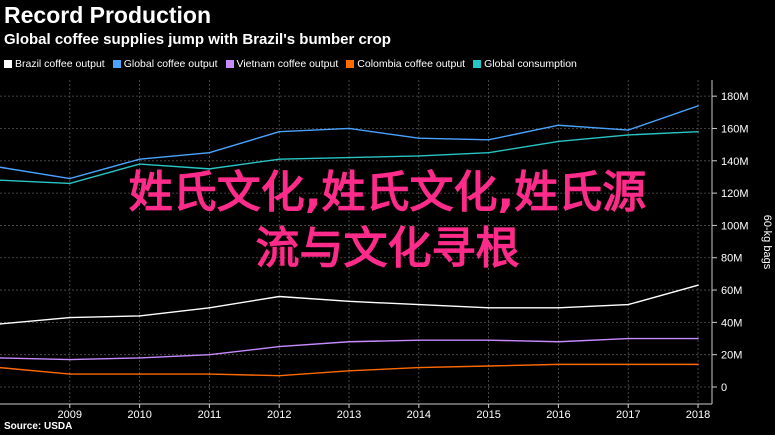 This screenshot has width=775, height=435. I want to click on y-tick-label: 40M, so click(731, 323).